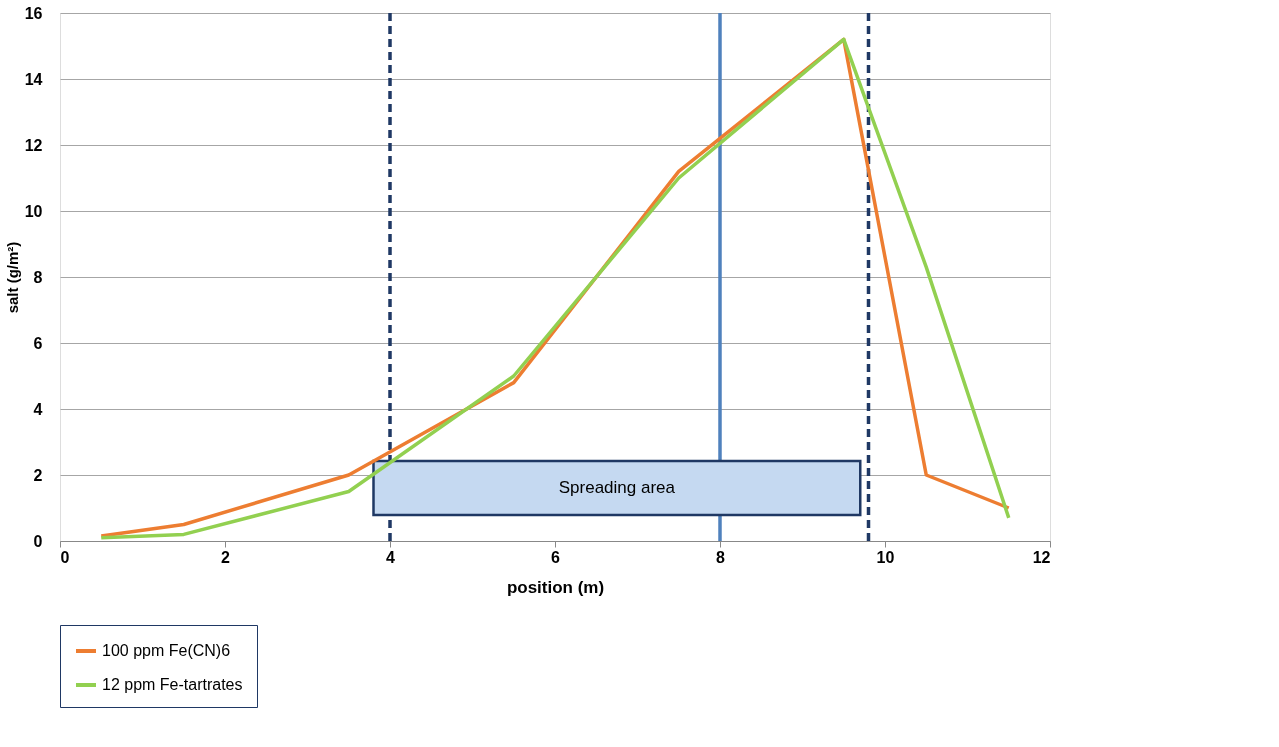 The width and height of the screenshot is (1279, 747). I want to click on x-tick-label: 4, so click(391, 557).